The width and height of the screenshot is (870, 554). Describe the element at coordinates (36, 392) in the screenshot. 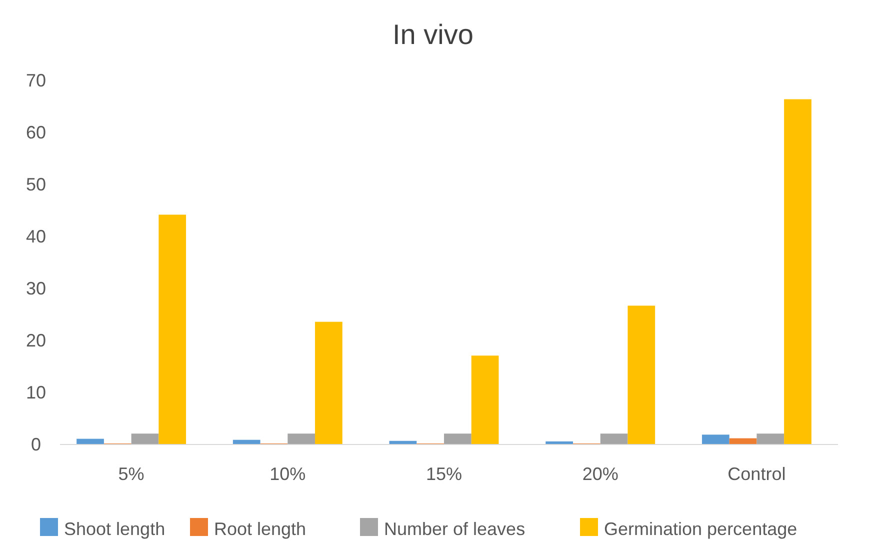

I see `y-tick-label: 10` at that location.